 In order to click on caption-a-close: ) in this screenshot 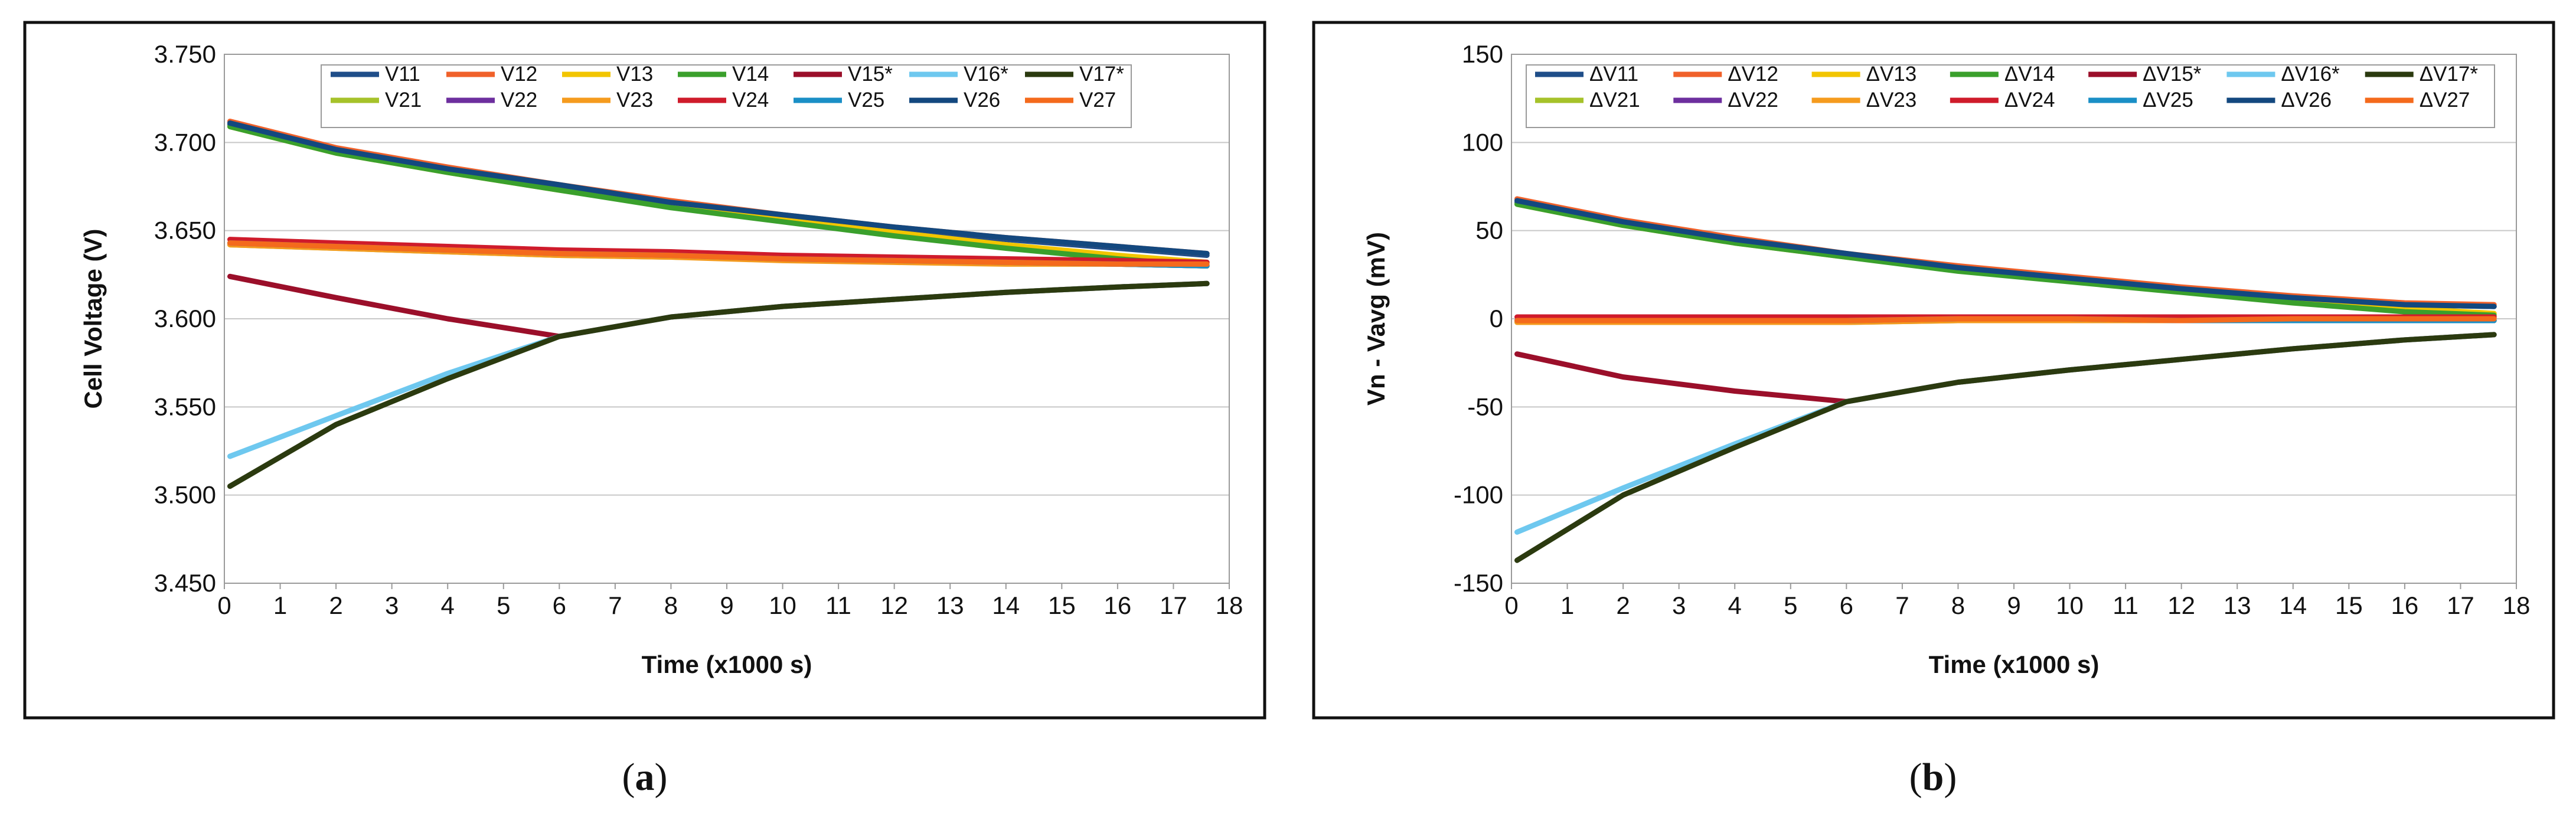, I will do `click(661, 777)`.